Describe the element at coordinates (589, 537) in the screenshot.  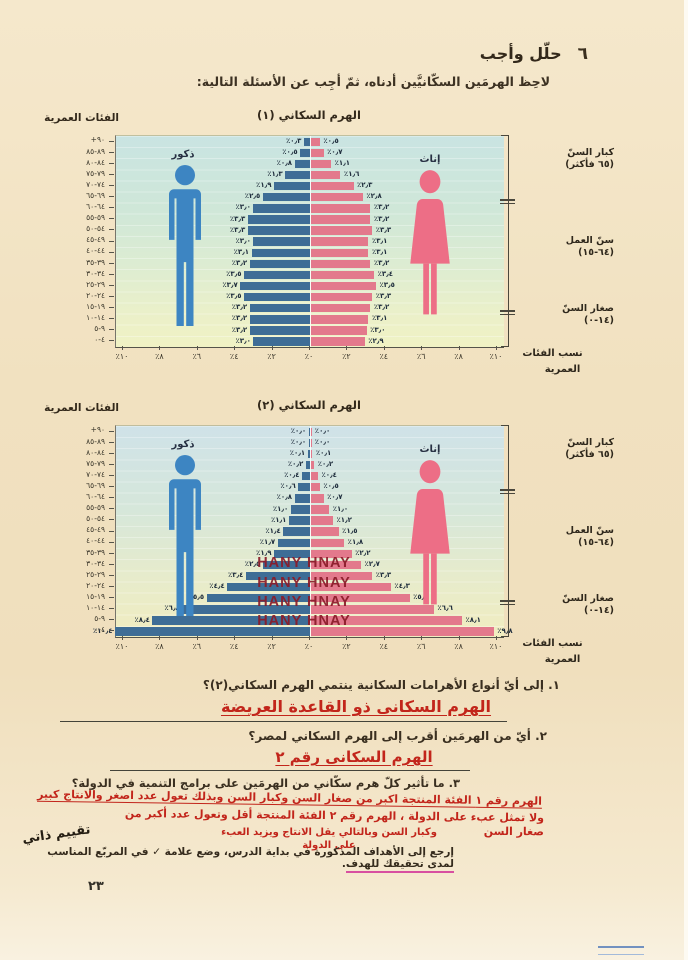
I see `age-group-label: سنّ العمل (٦٤-١٥)` at that location.